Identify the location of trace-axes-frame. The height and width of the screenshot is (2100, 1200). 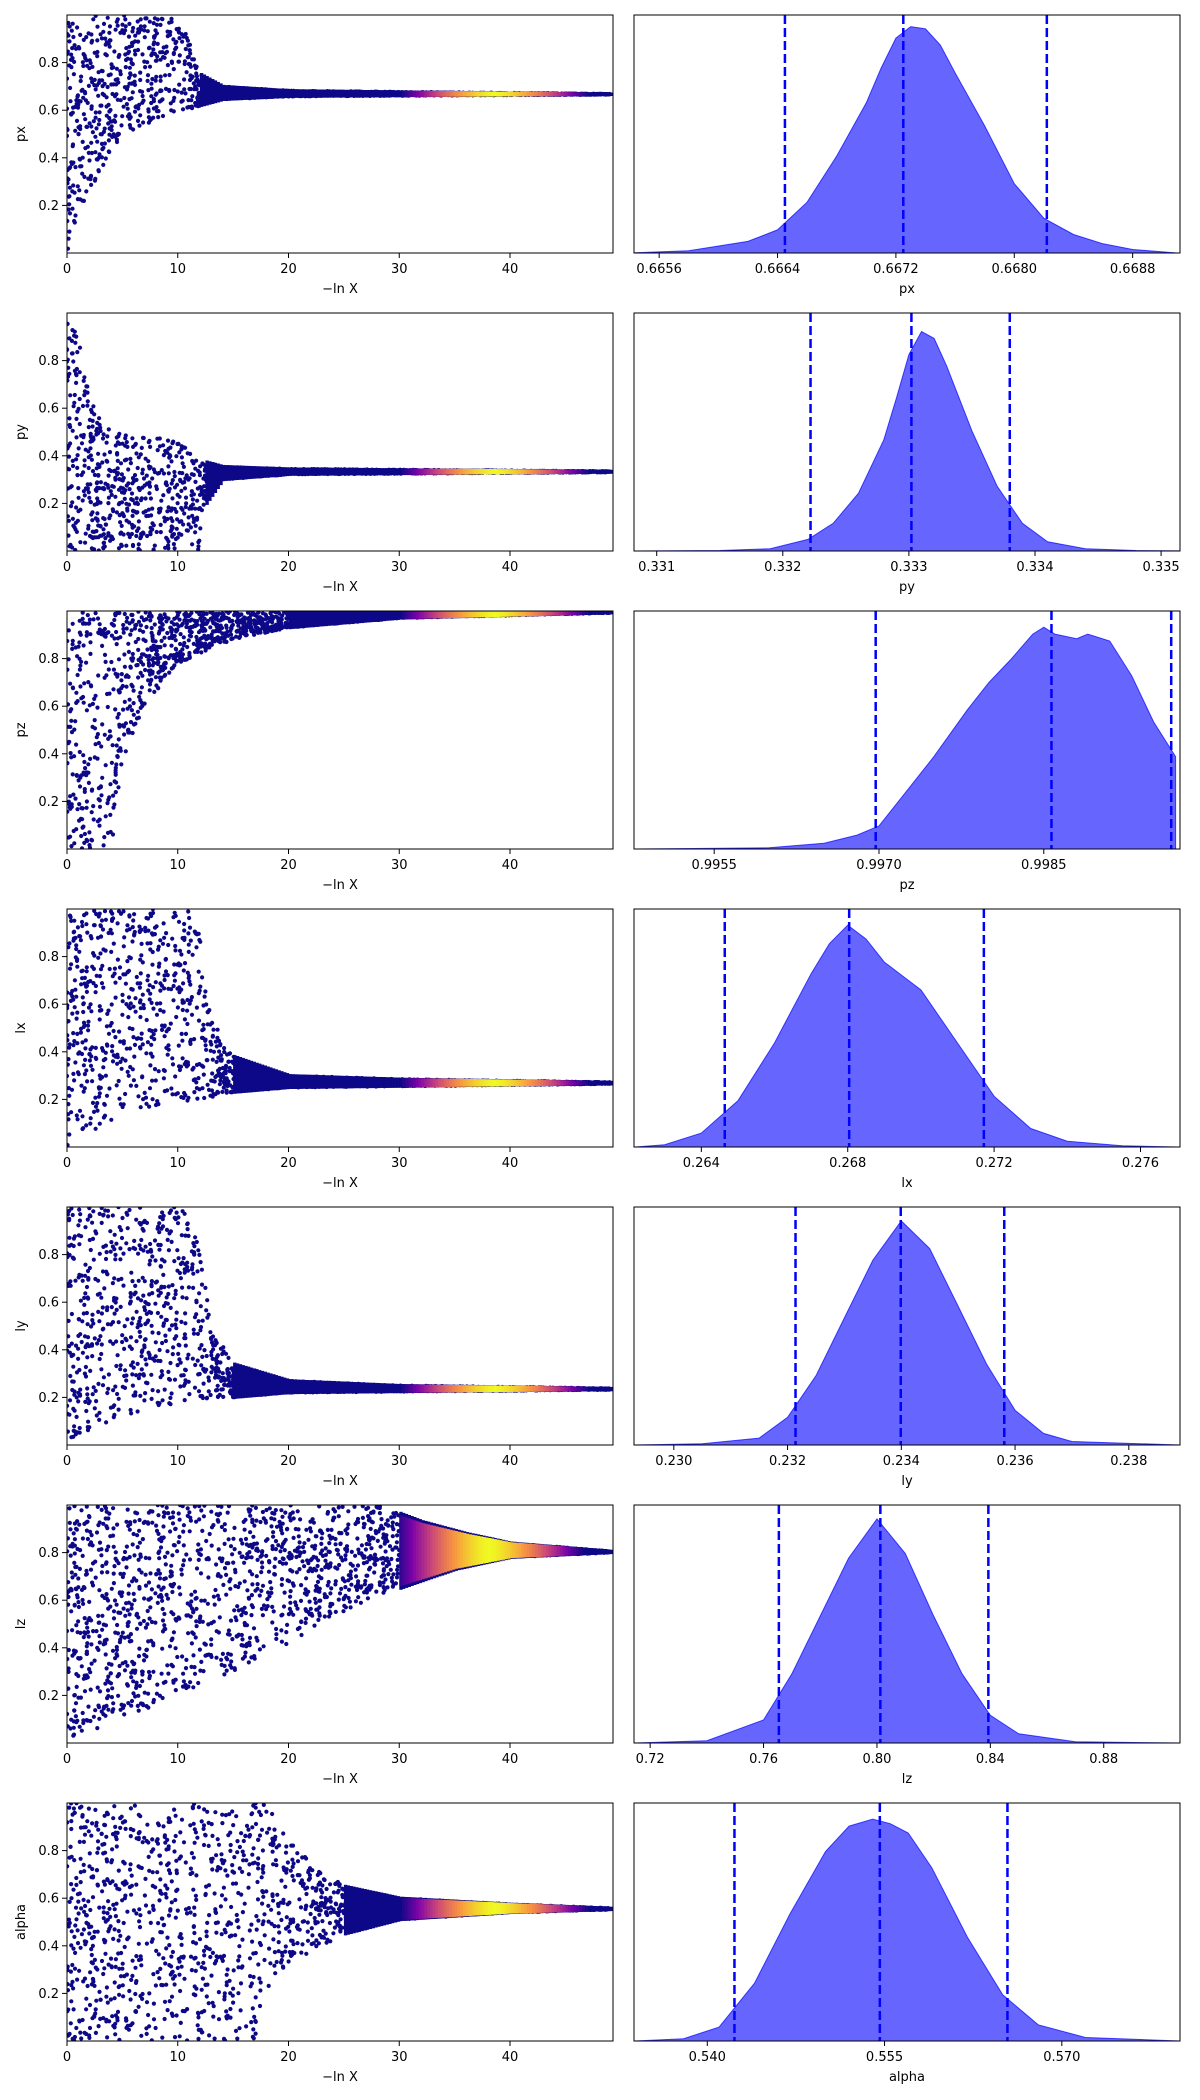
(340, 432).